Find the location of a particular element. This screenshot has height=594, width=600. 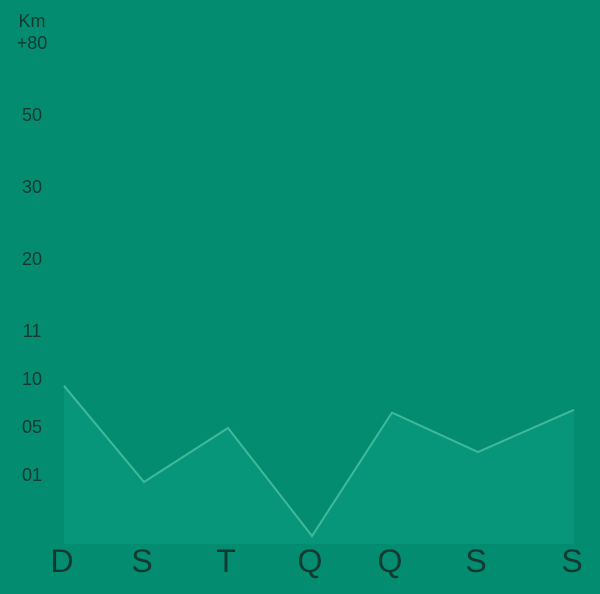

y-tick-label: 20 is located at coordinates (32, 259).